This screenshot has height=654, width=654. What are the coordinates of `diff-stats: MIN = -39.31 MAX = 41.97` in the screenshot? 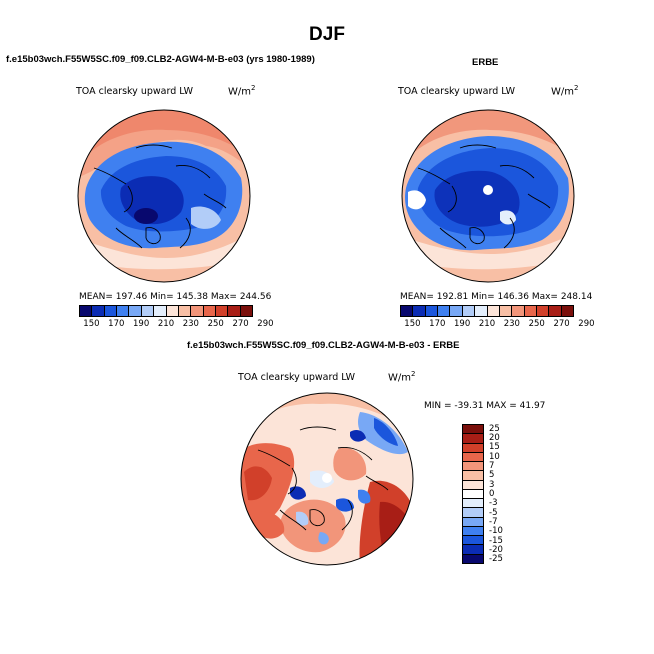 It's located at (485, 406).